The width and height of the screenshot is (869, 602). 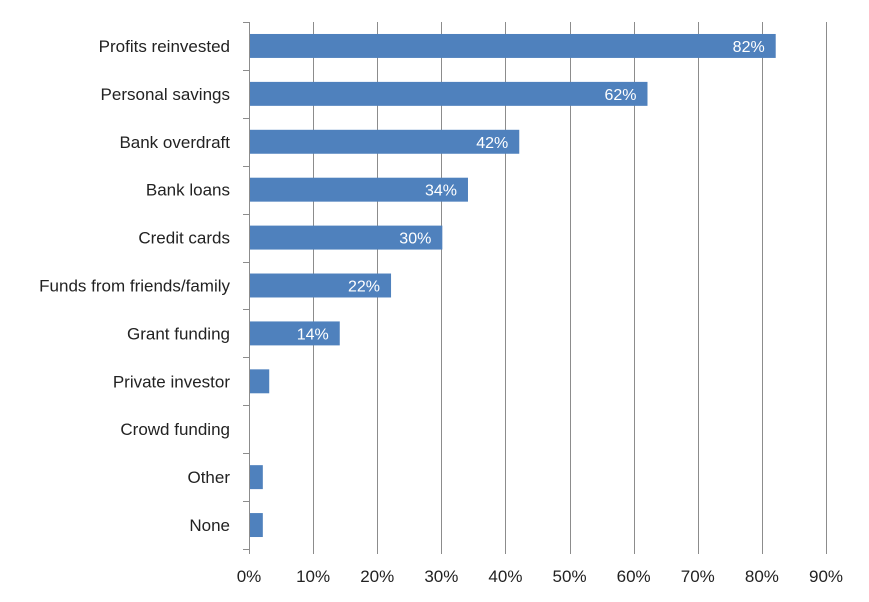 I want to click on x-tick-label: 20%, so click(x=377, y=576).